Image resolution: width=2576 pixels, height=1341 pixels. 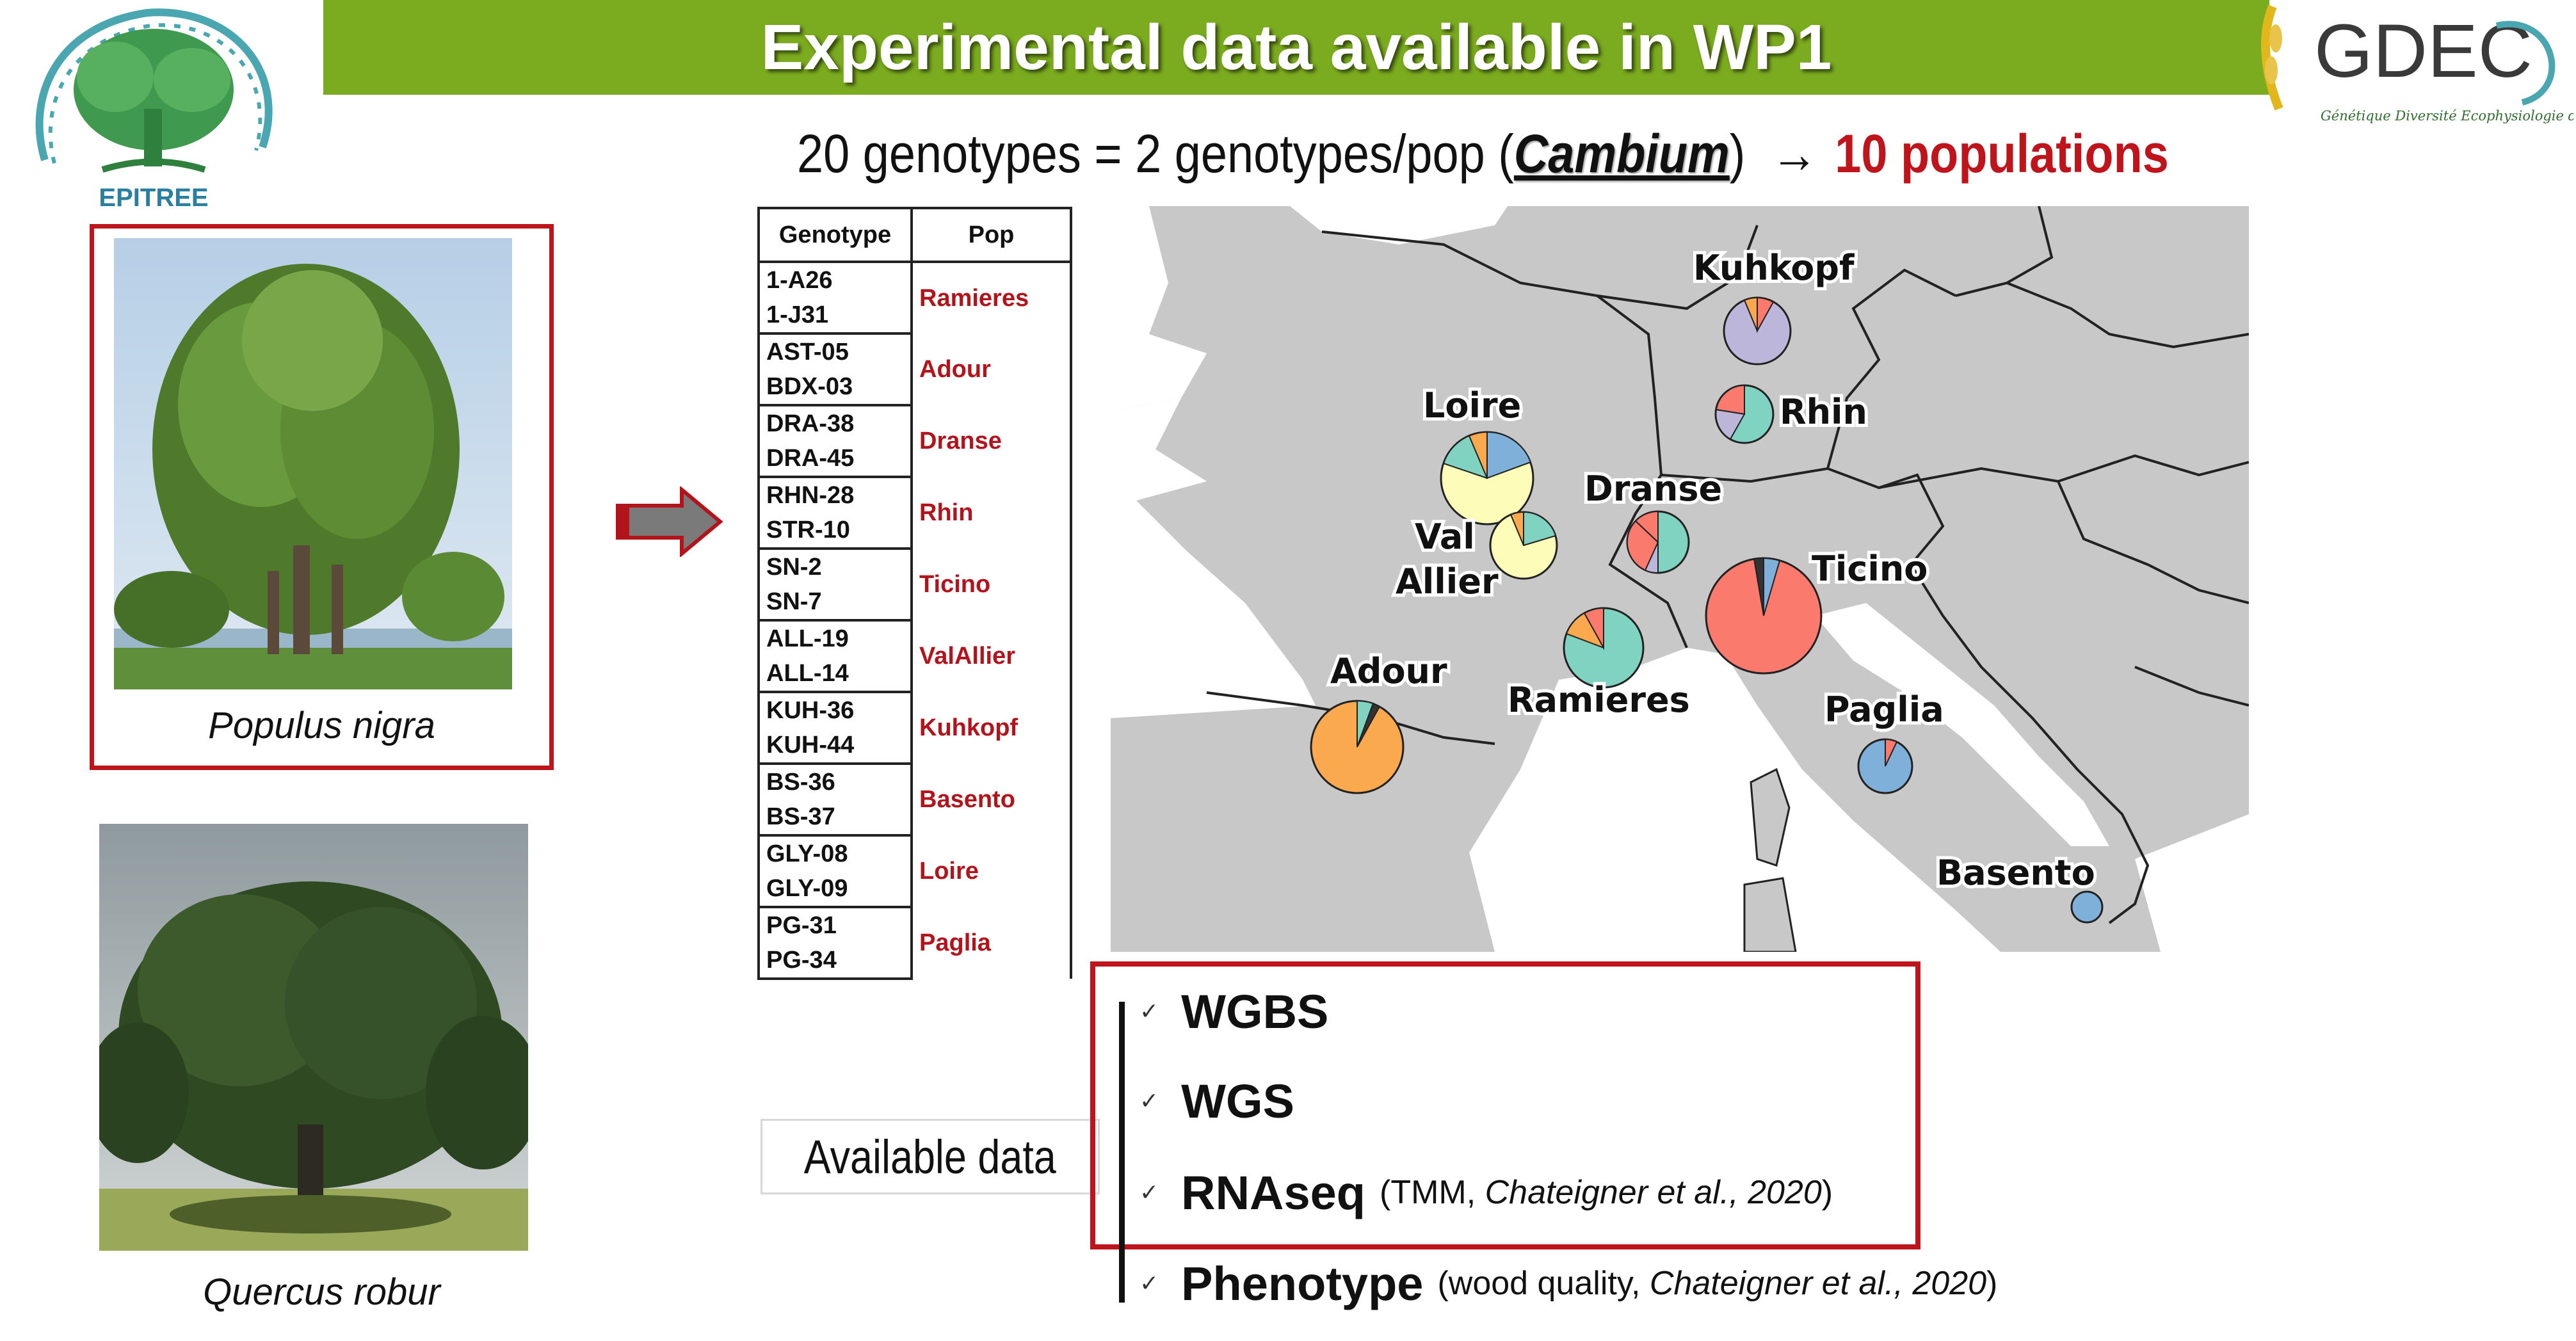 I want to click on data-item-wgbs: ✓ WGBS, so click(x=1233, y=1012).